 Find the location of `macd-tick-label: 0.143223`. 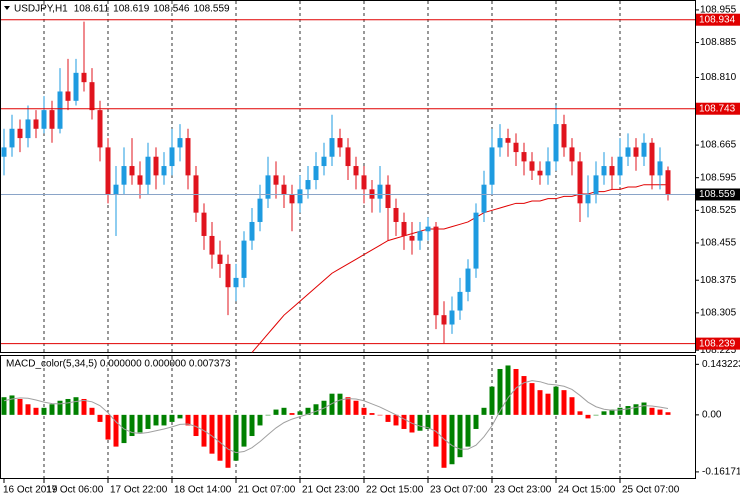

macd-tick-label: 0.143223 is located at coordinates (721, 364).